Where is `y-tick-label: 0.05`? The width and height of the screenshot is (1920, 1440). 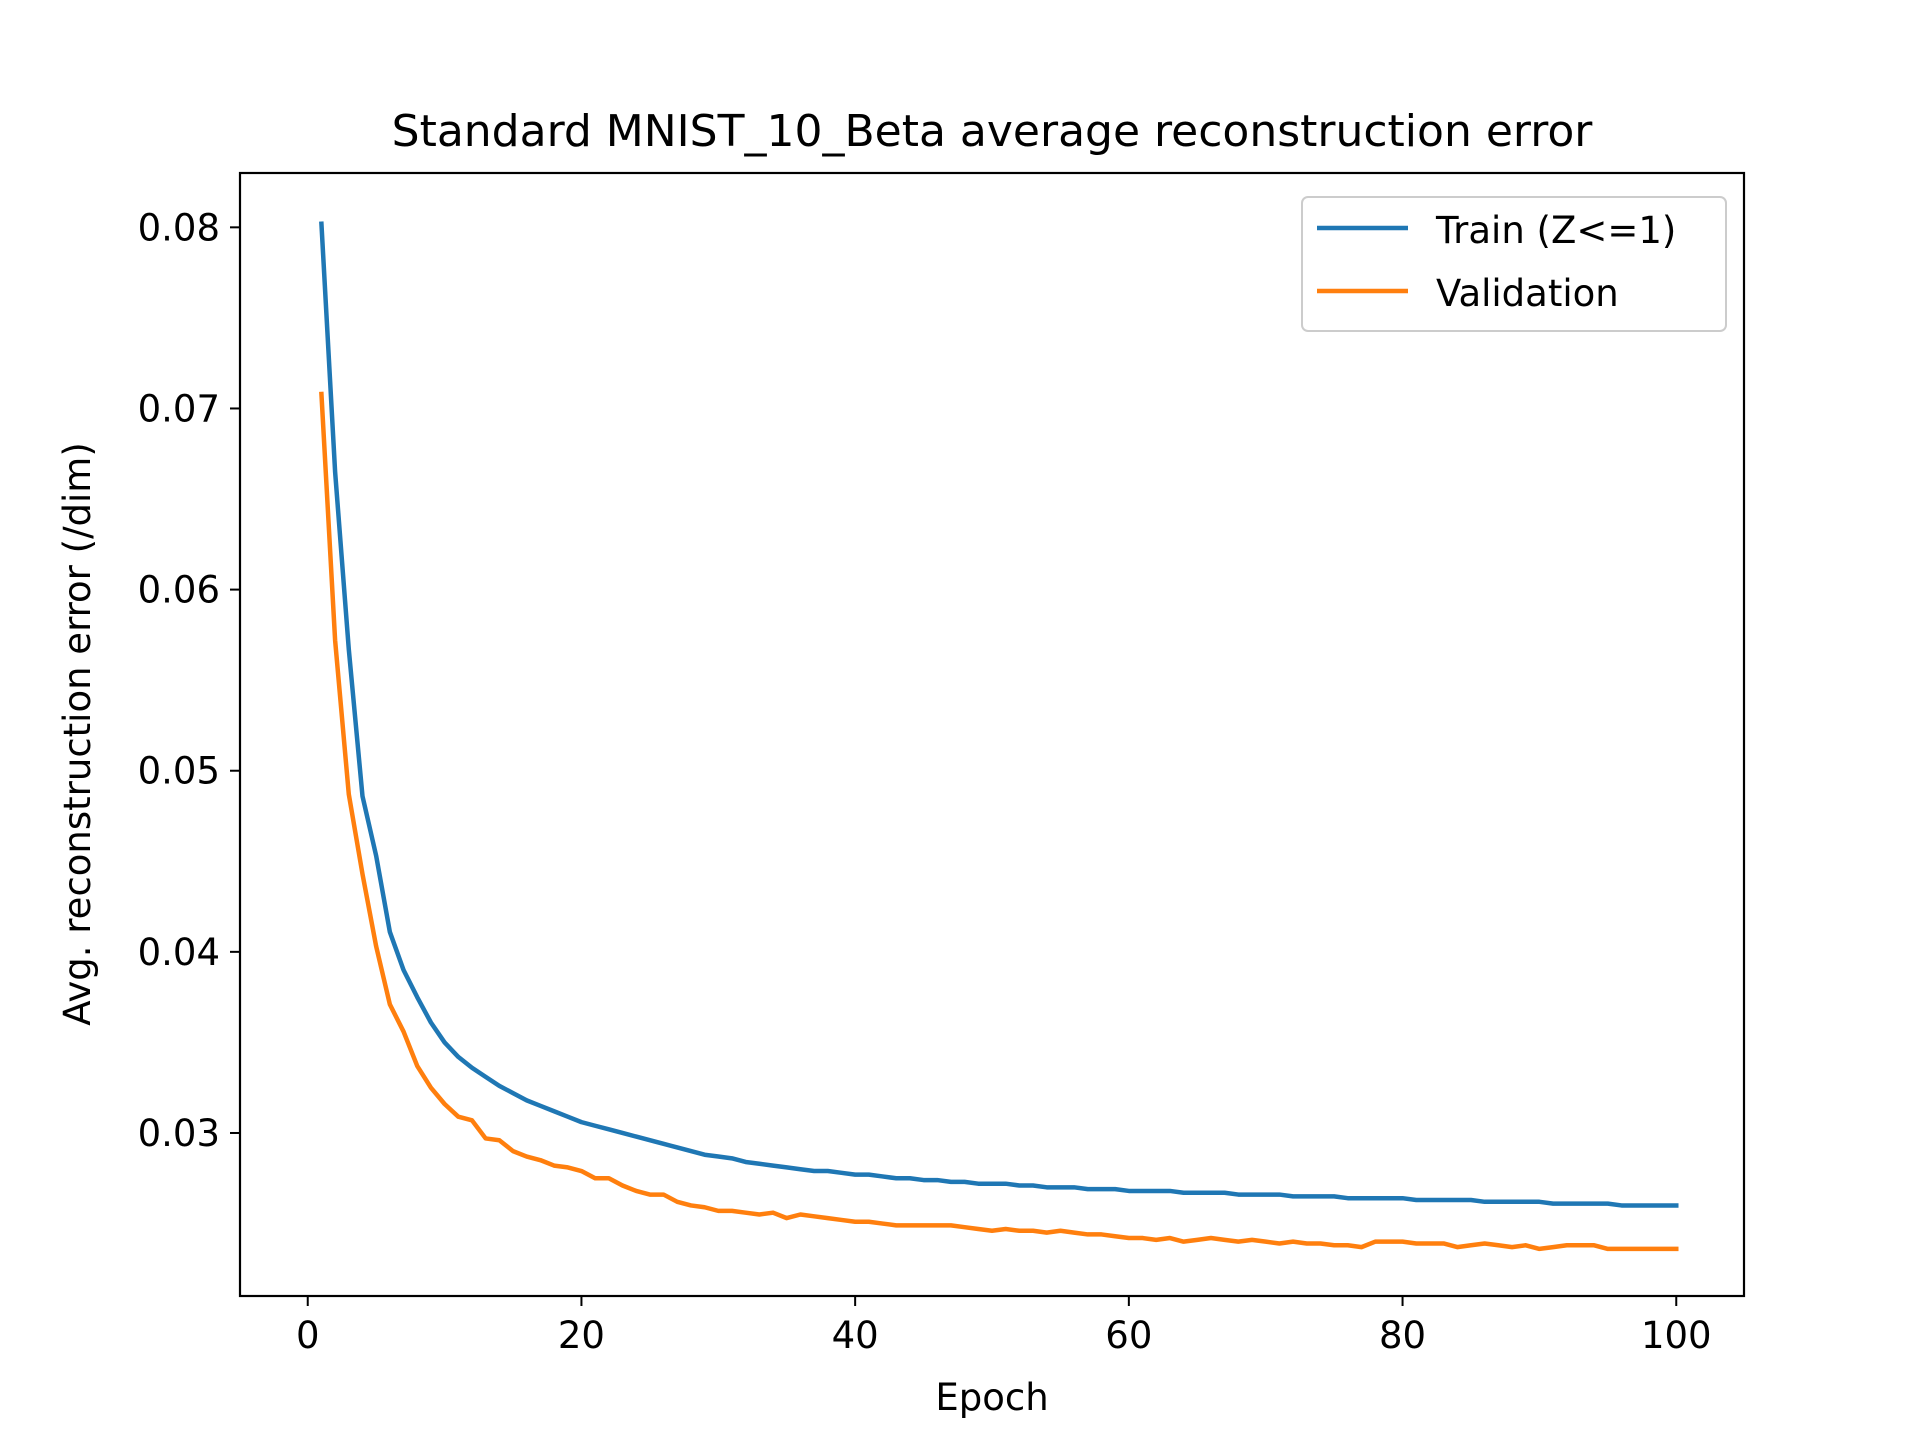 y-tick-label: 0.05 is located at coordinates (179, 771).